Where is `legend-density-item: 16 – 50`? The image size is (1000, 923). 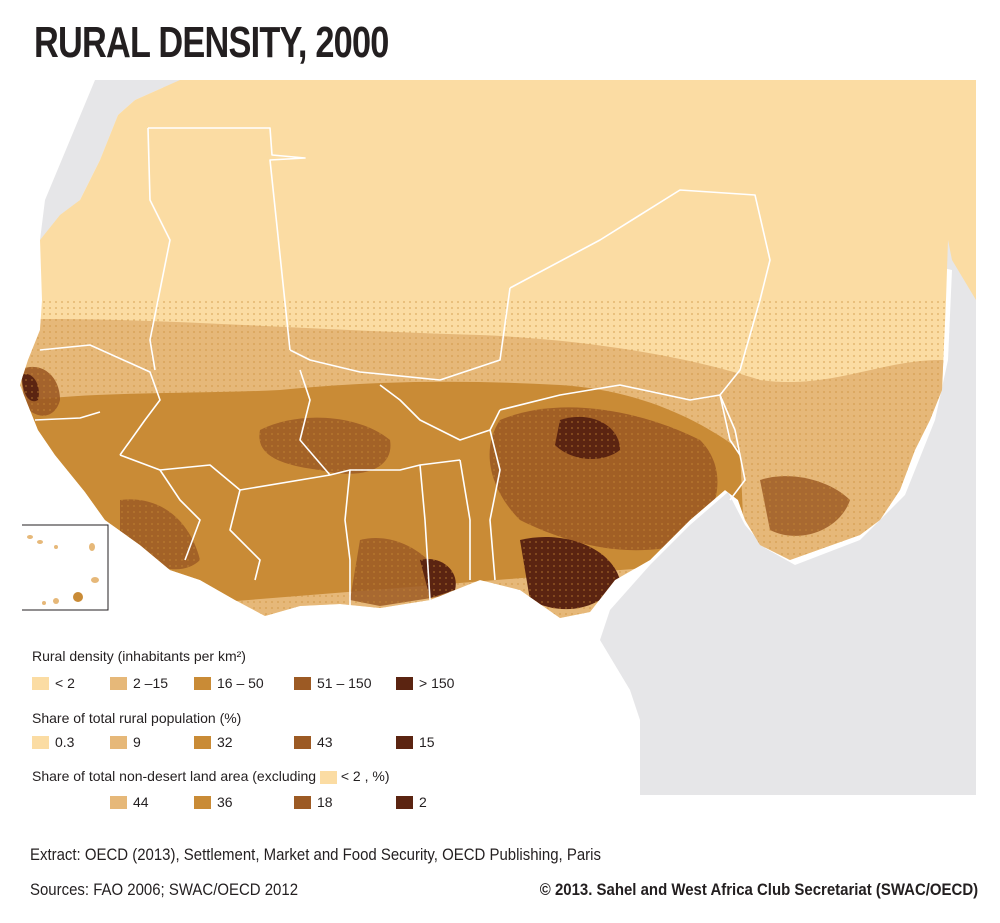 legend-density-item: 16 – 50 is located at coordinates (229, 683).